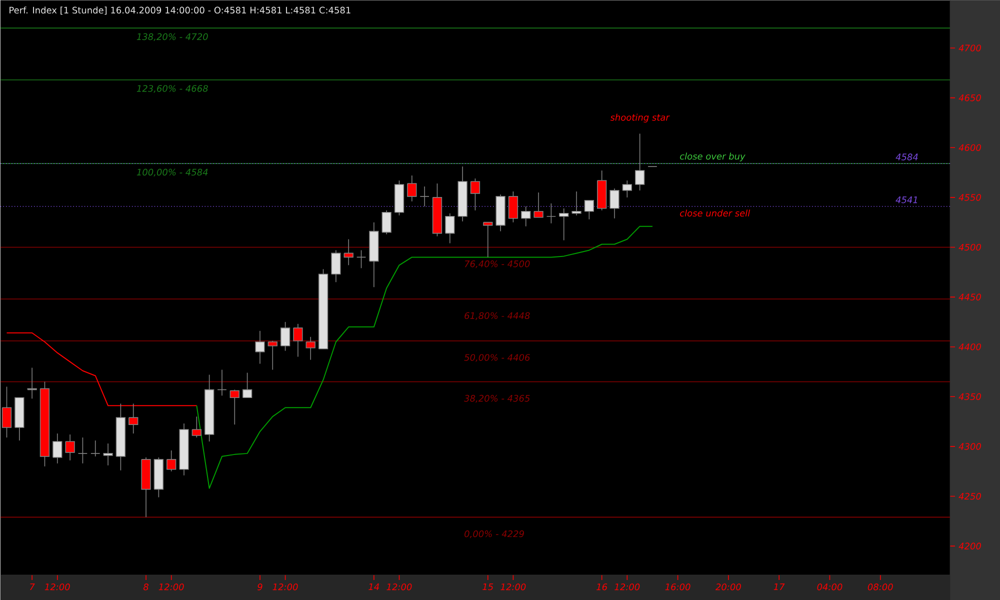 The image size is (1000, 600). Describe the element at coordinates (969, 446) in the screenshot. I see `y-tick-label: 4300` at that location.